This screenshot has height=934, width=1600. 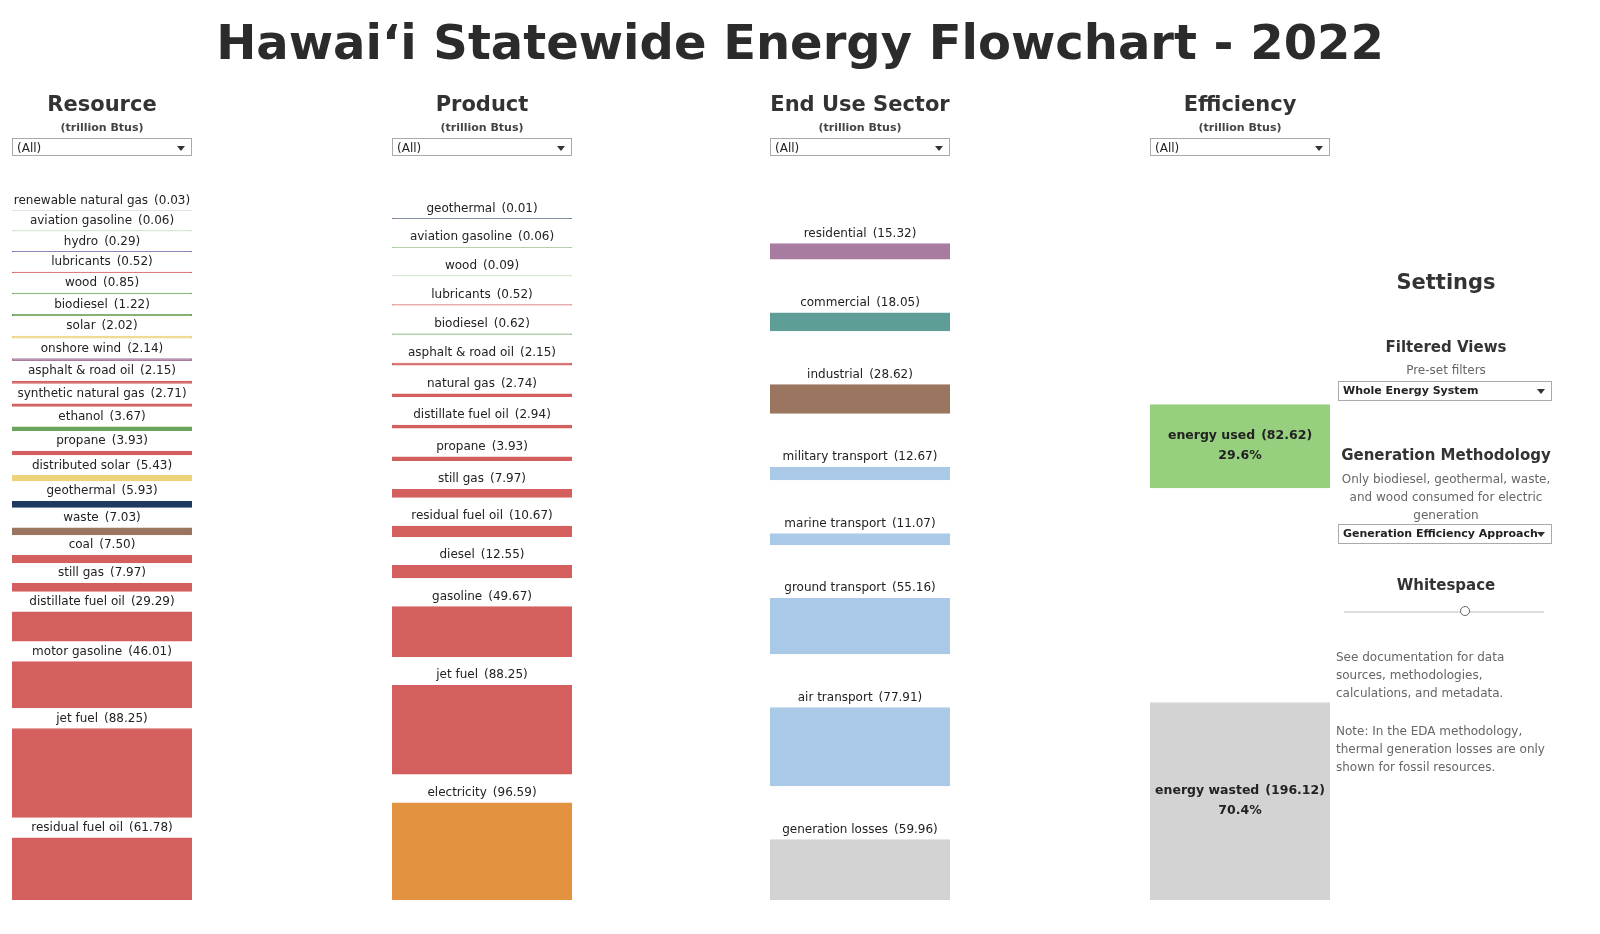 I want to click on data-label: (0.52), so click(x=134, y=261).